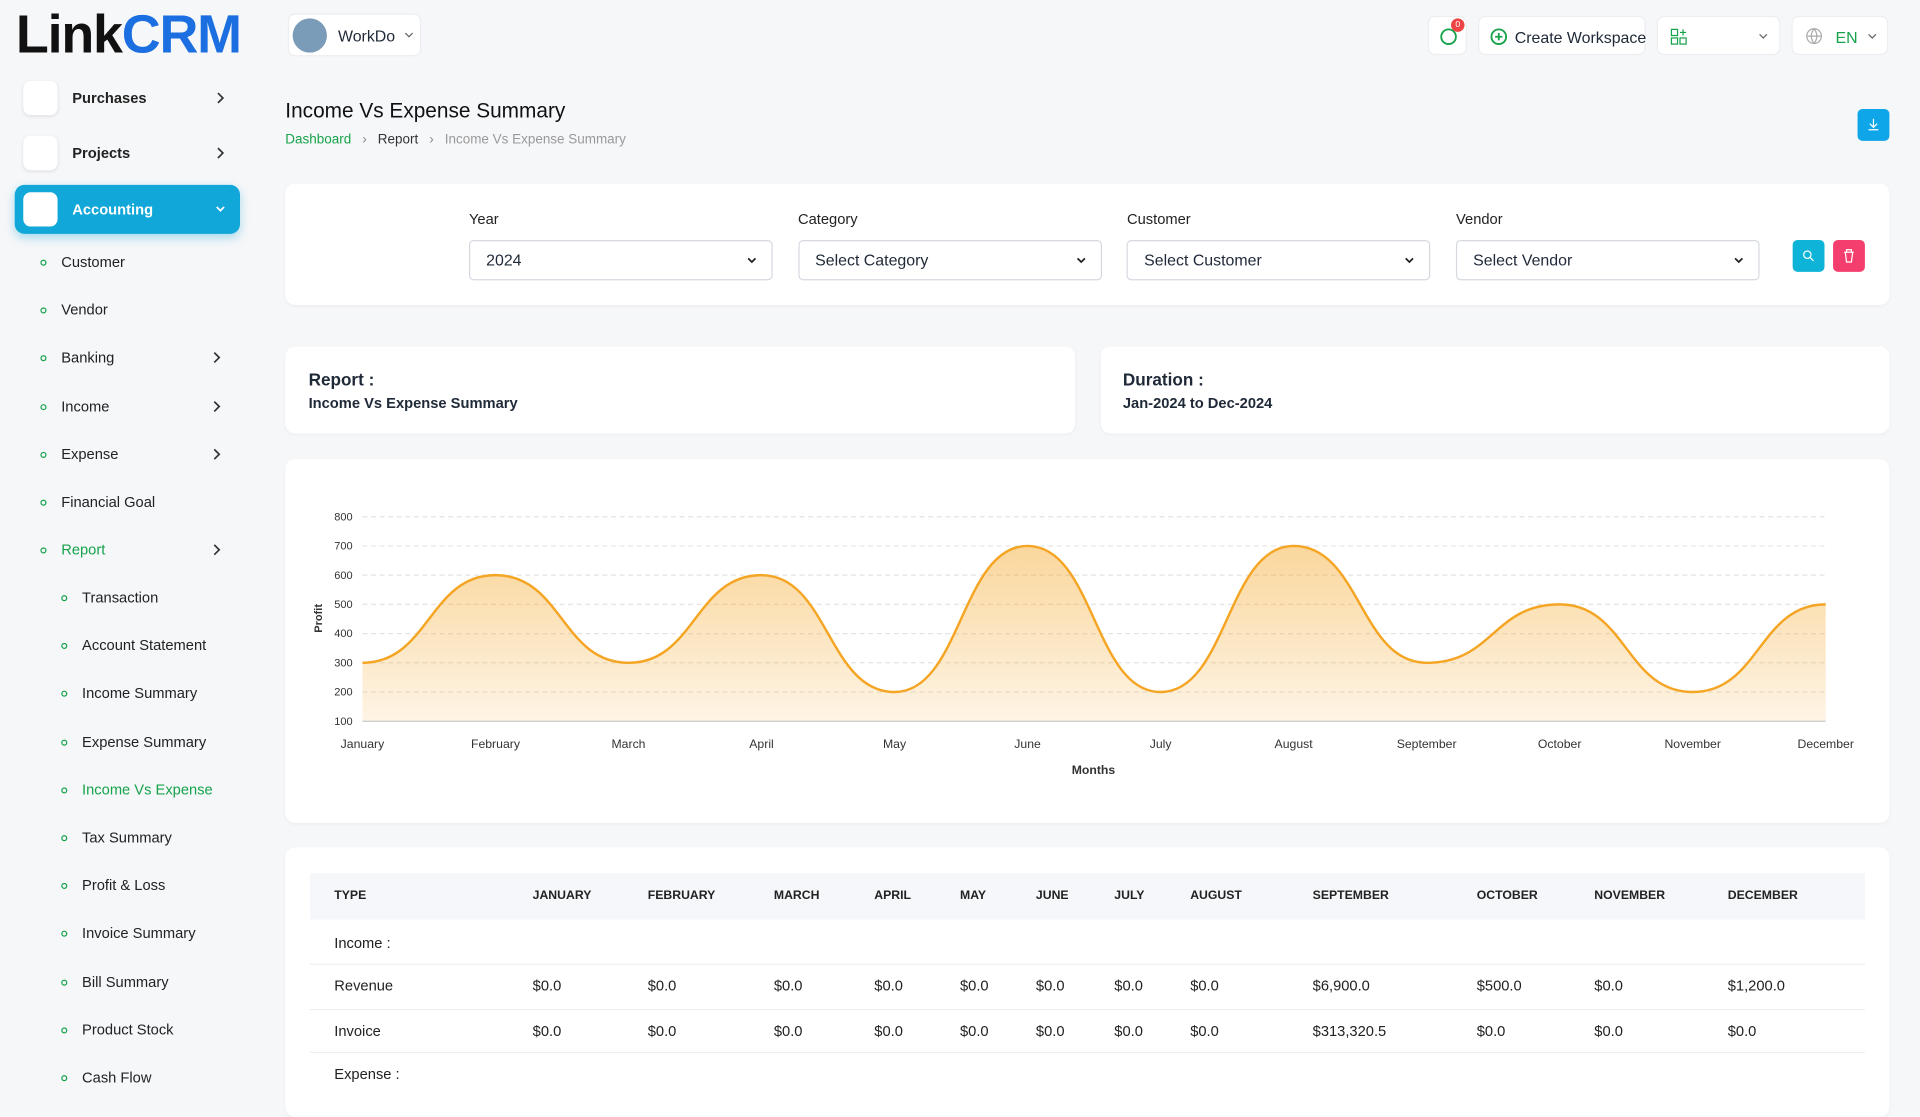 Image resolution: width=1920 pixels, height=1117 pixels. I want to click on reset-button, so click(1849, 256).